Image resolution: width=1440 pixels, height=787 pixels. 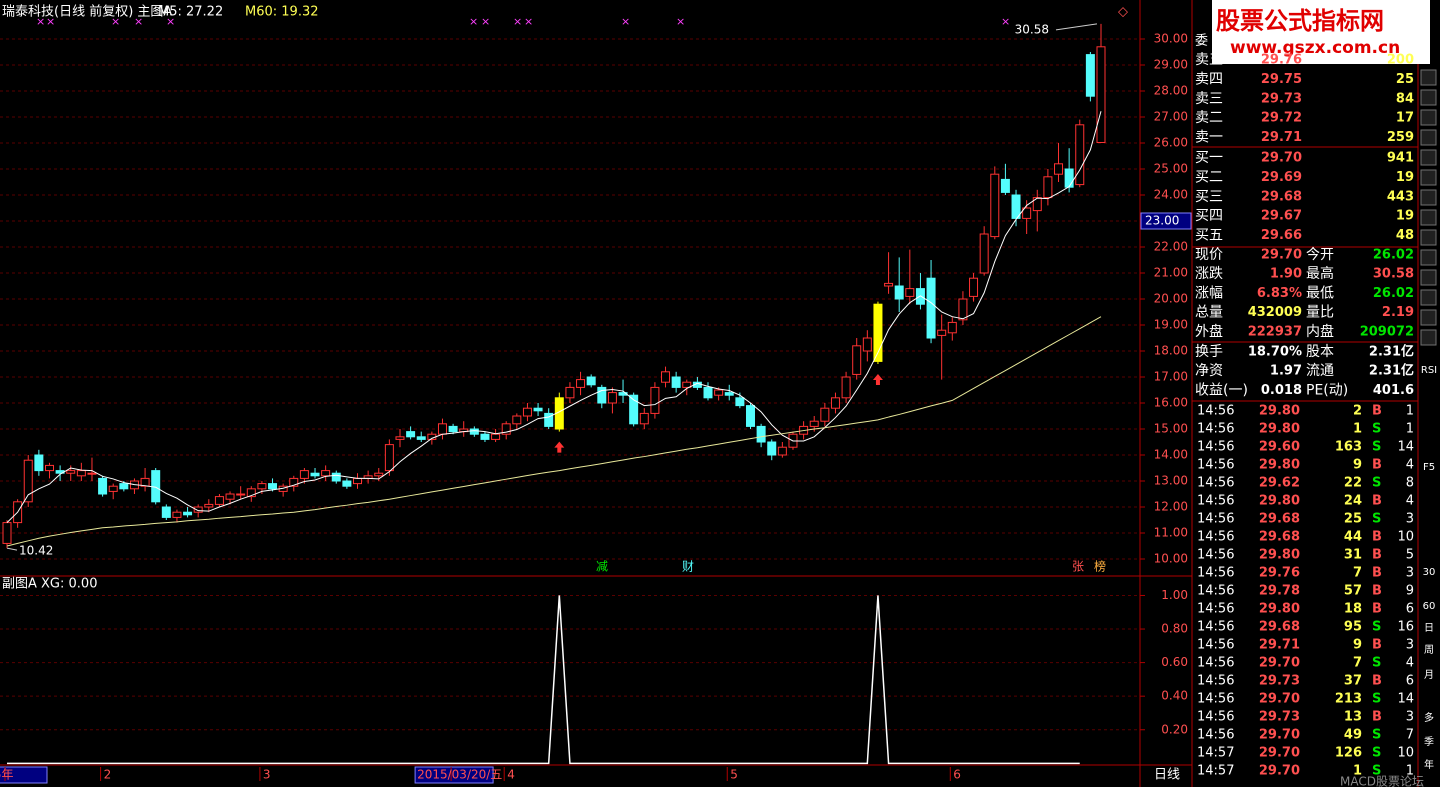 I want to click on toolbar-button: 30, so click(x=1429, y=572).